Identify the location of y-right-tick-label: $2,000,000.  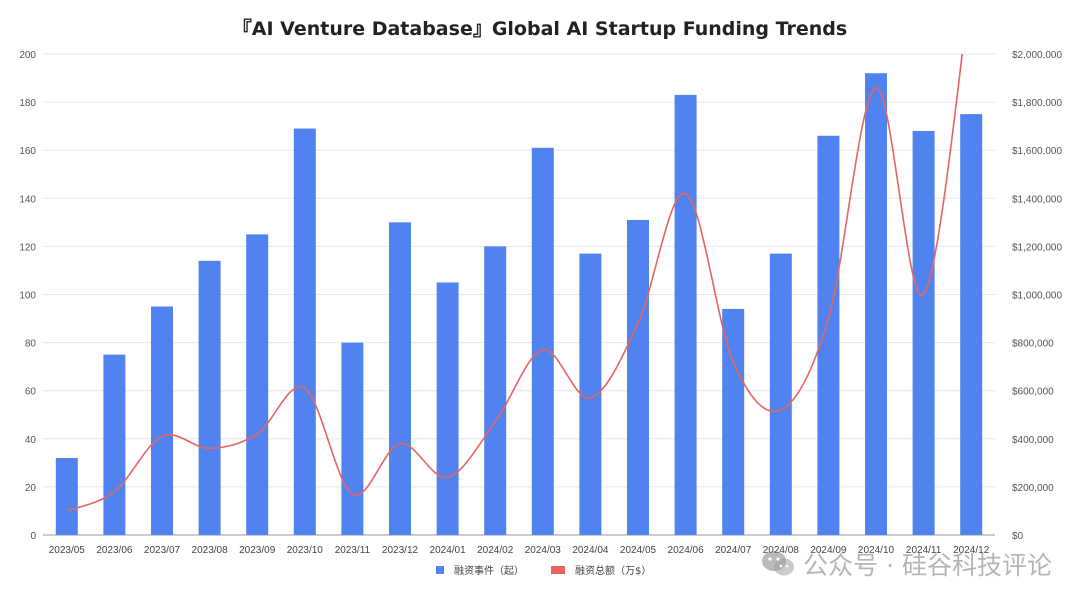
(1037, 55).